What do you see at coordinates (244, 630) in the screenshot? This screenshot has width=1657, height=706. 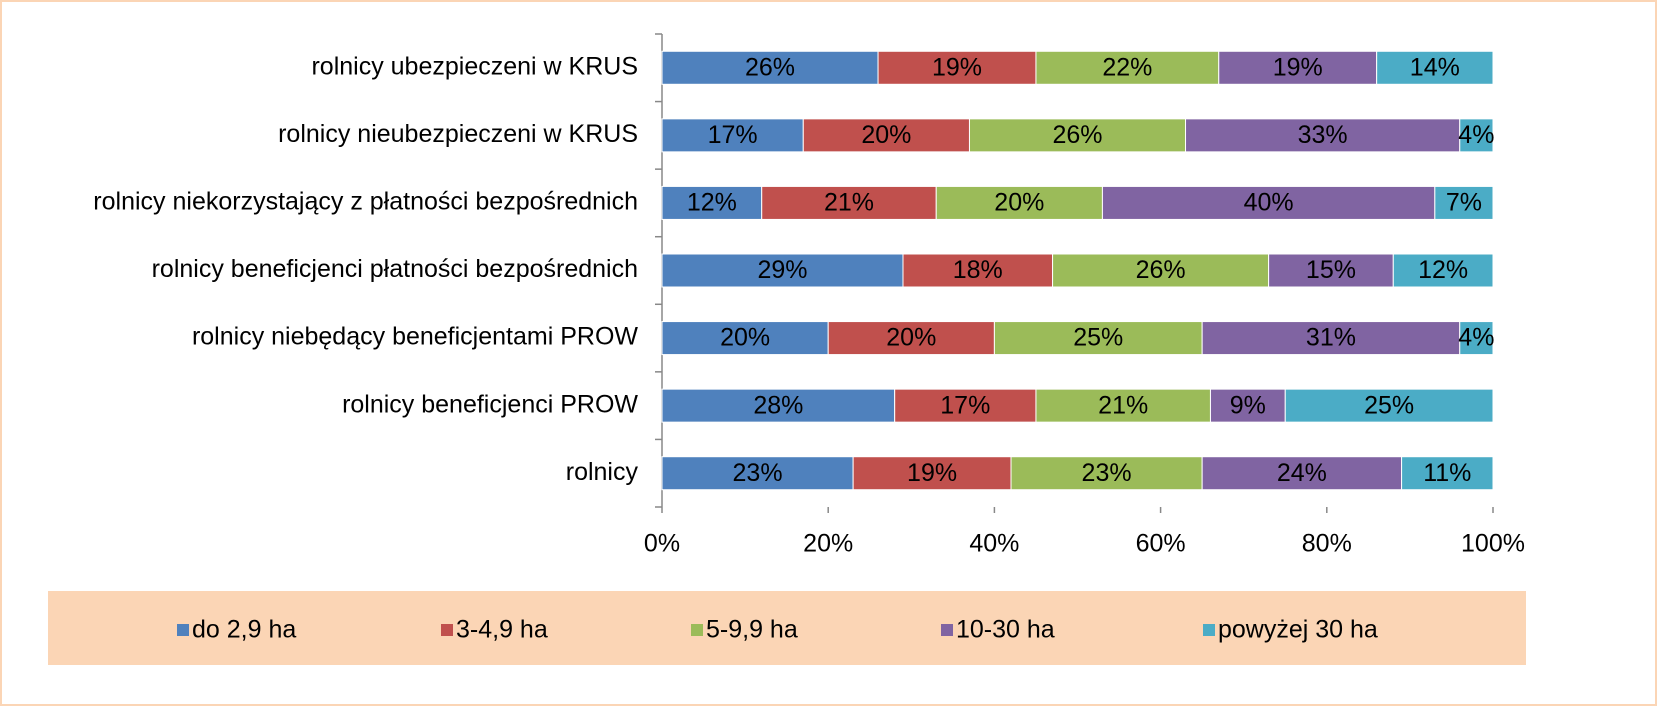 I see `legend-label: do 2,9 ha` at bounding box center [244, 630].